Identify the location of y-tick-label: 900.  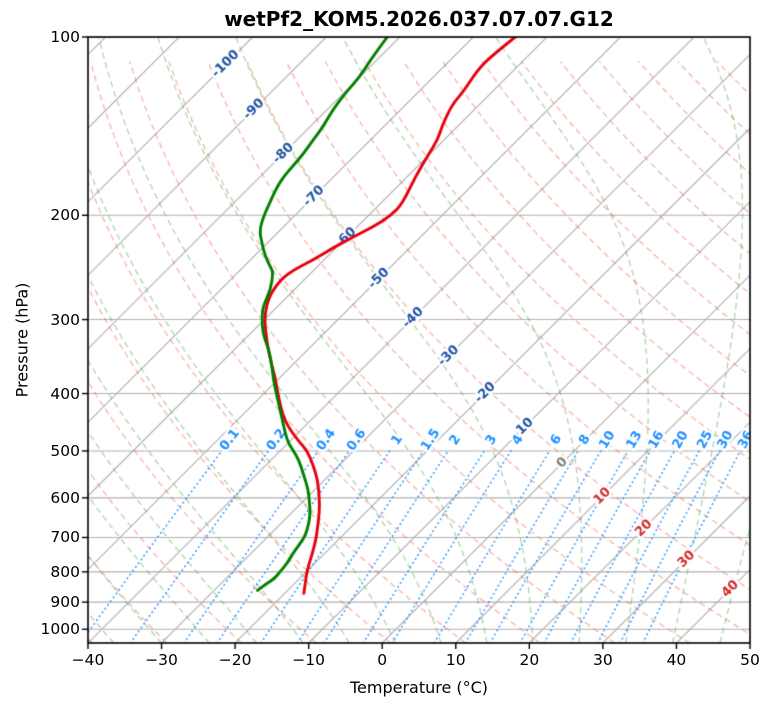
(65, 602).